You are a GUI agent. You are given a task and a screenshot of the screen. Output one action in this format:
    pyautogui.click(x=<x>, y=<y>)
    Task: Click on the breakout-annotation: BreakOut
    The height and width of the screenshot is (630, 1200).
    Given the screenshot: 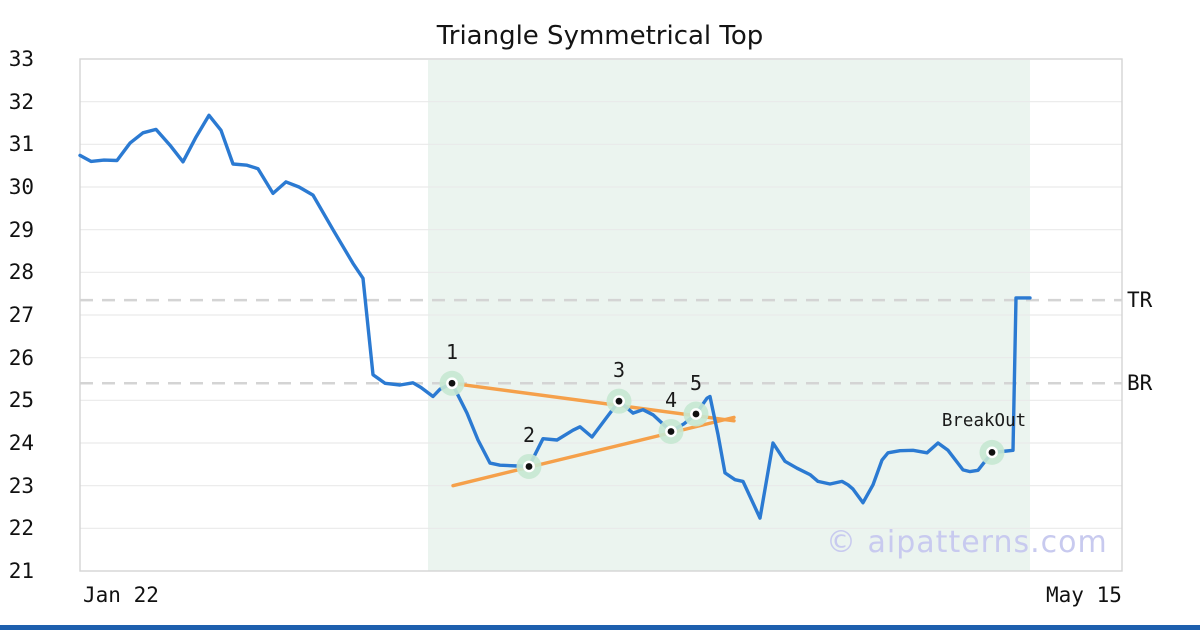 What is the action you would take?
    pyautogui.click(x=984, y=421)
    